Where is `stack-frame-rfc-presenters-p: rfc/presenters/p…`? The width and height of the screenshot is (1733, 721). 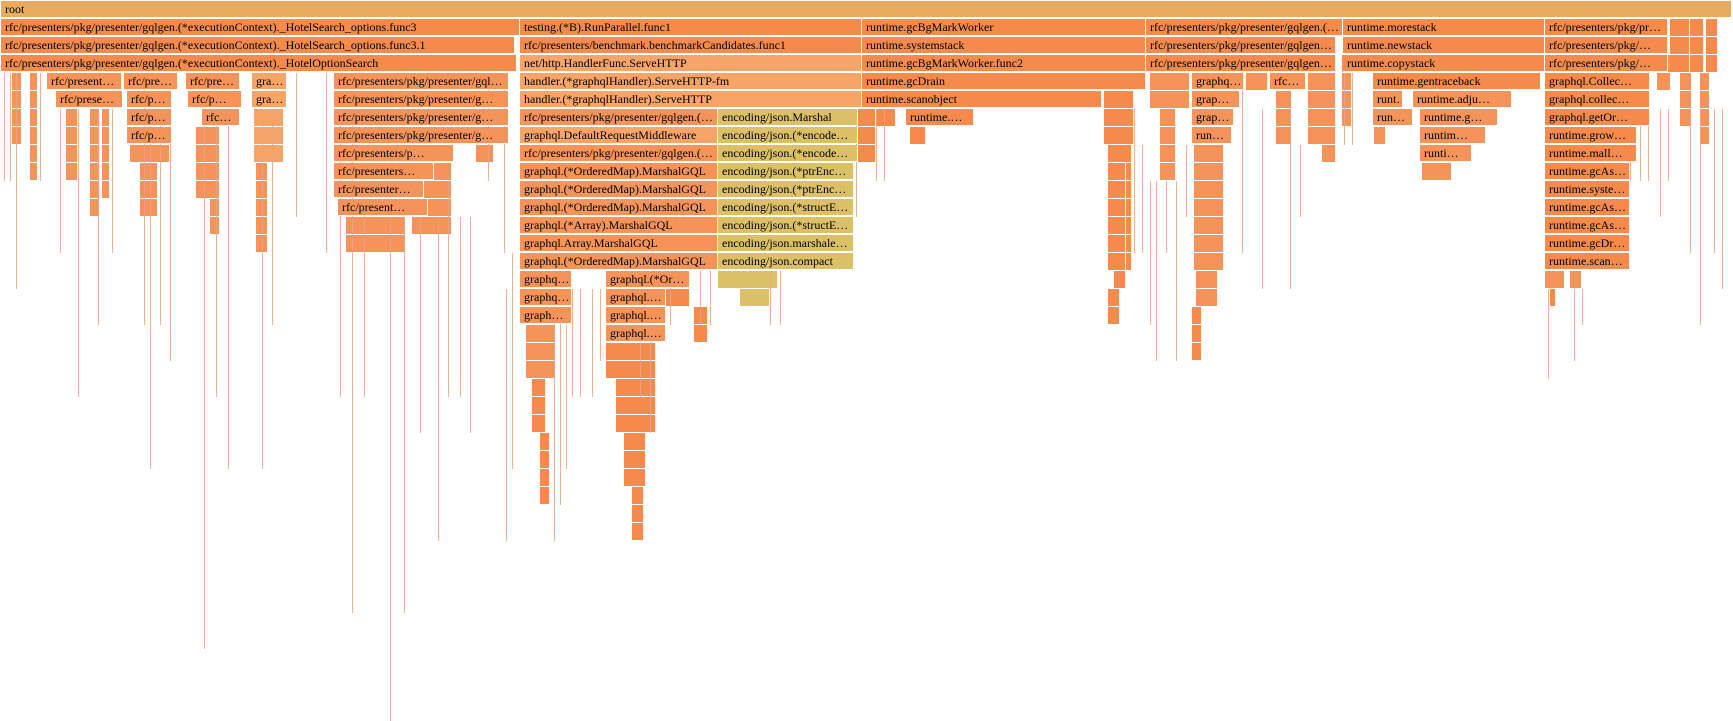
stack-frame-rfc-presenters-p: rfc/presenters/p… is located at coordinates (394, 153).